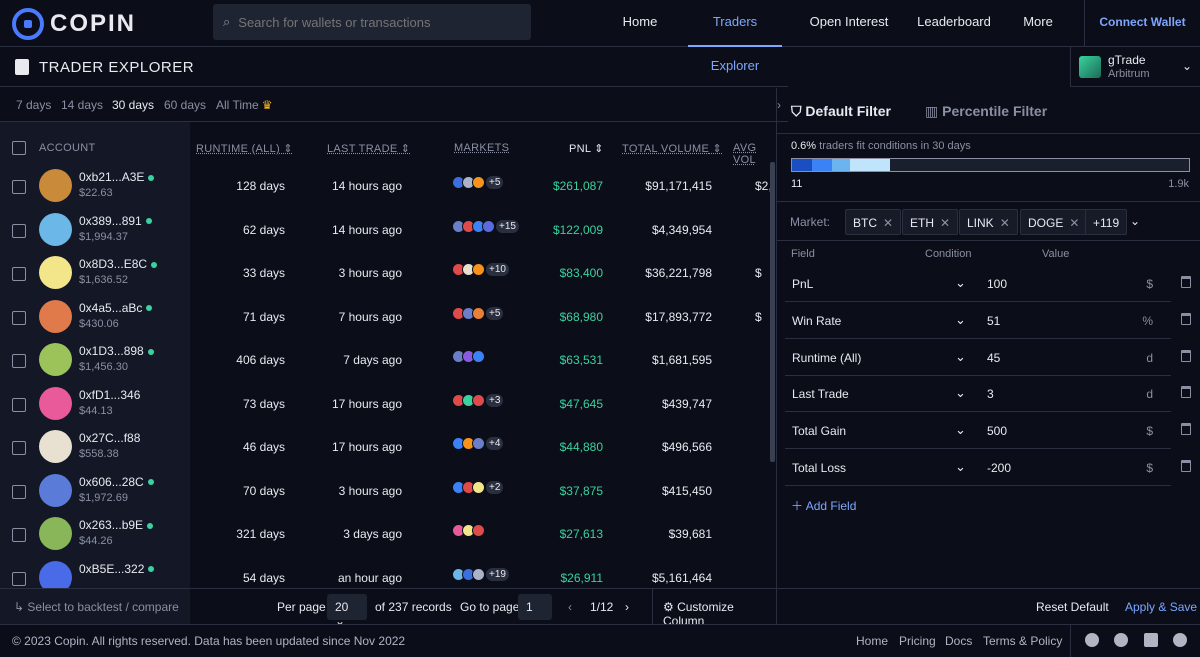  What do you see at coordinates (627, 607) in the screenshot?
I see `next-page-icon: ›` at bounding box center [627, 607].